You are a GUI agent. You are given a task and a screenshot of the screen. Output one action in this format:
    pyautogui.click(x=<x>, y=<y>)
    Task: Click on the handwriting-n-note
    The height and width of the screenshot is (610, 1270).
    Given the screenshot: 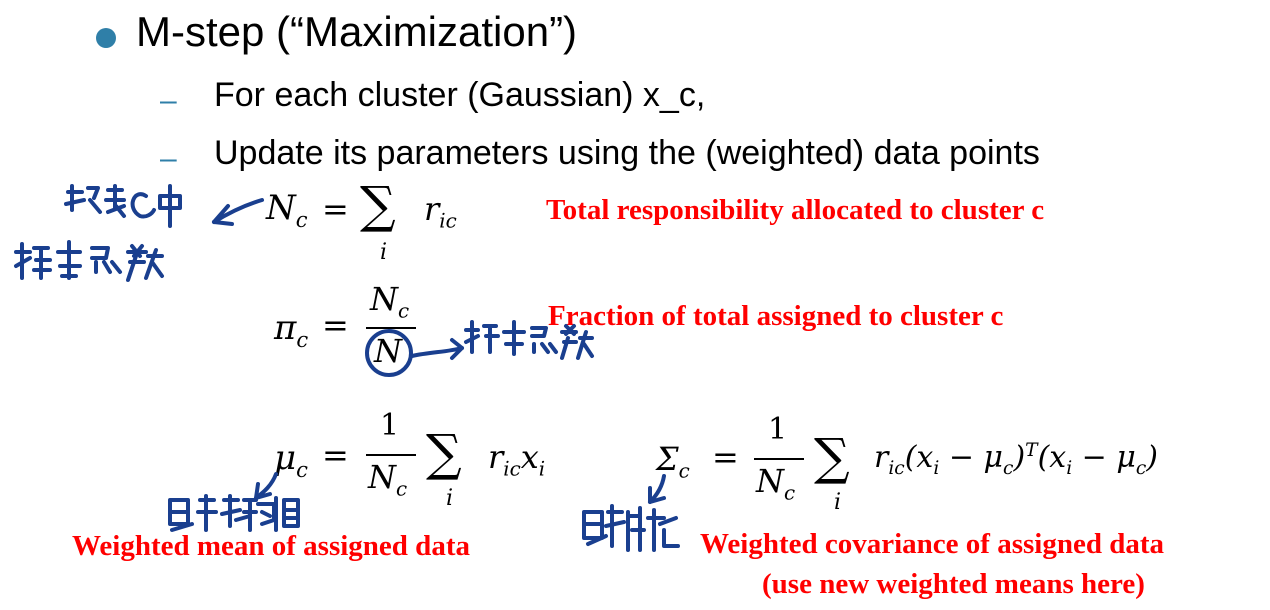 What is the action you would take?
    pyautogui.click(x=529, y=340)
    